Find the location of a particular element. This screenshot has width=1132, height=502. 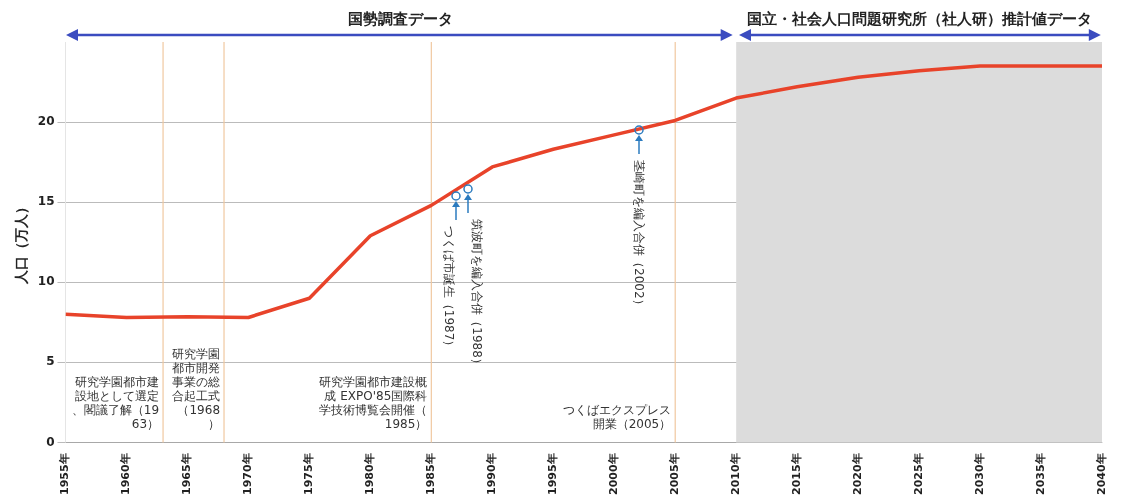

ref-line-label: 研究学園都市建設概成 EXPO'85国際科学技術博覧会開催（1985） is located at coordinates (373, 402).